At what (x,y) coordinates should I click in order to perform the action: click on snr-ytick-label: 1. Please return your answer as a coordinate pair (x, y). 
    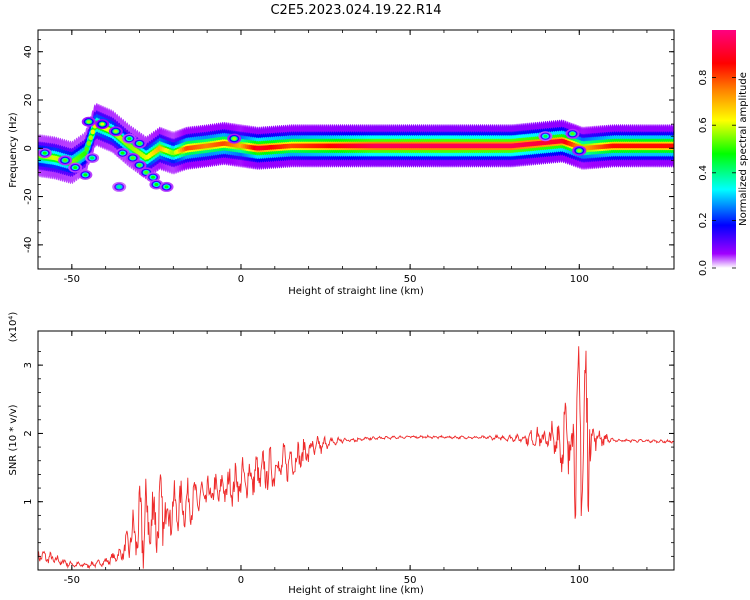
    Looking at the image, I should click on (28, 502).